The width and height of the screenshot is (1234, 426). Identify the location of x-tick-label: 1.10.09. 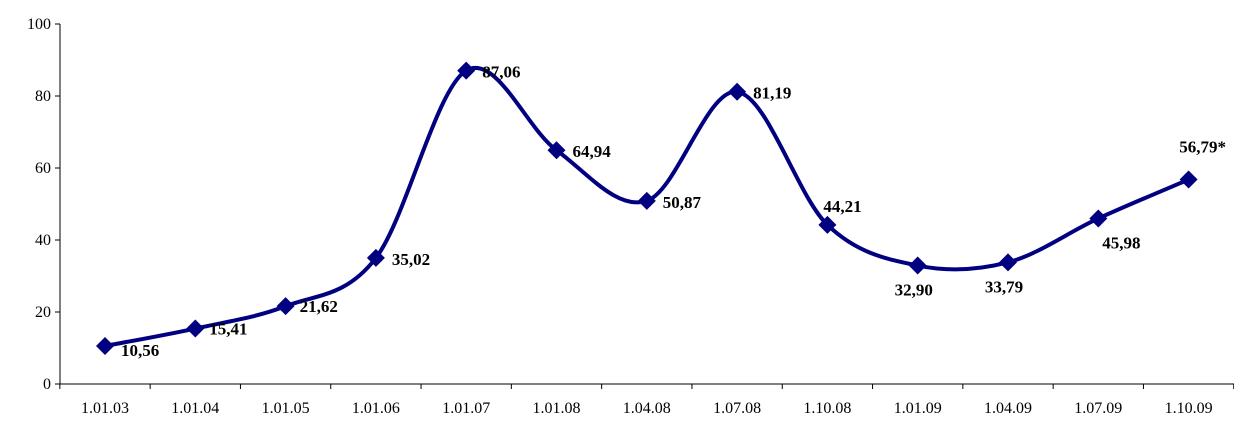
(1189, 408).